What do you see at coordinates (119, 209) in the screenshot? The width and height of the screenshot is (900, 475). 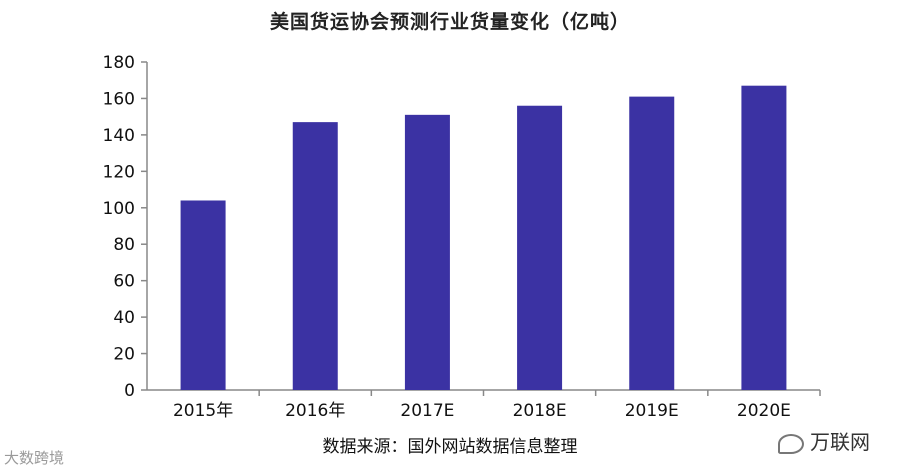 I see `y-tick-label: 100` at bounding box center [119, 209].